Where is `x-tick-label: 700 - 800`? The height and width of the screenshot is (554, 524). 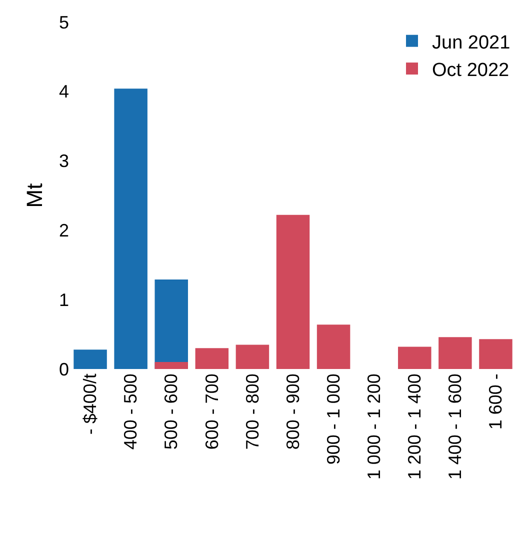 x-tick-label: 700 - 800 is located at coordinates (252, 412).